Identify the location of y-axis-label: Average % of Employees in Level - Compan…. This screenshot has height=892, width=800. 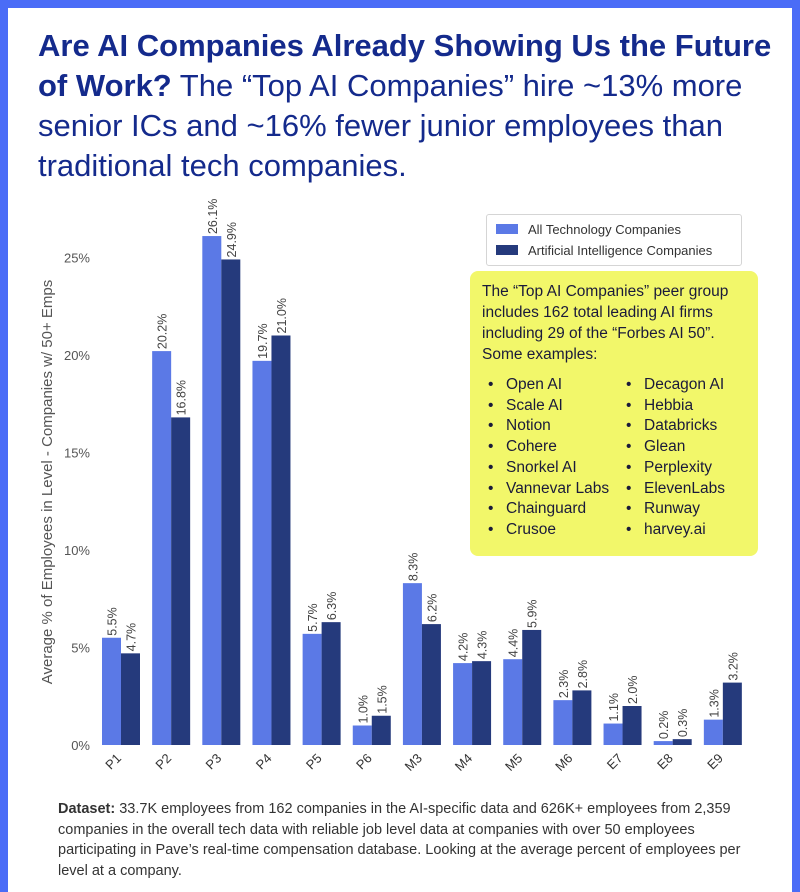
(47, 482).